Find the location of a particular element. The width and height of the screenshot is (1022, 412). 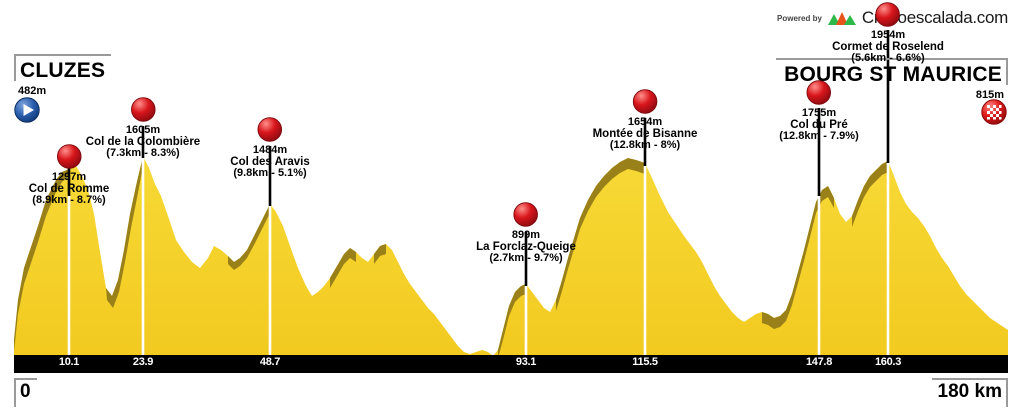

climb-detail-label: (2.7km - 9.7%) is located at coordinates (526, 258).